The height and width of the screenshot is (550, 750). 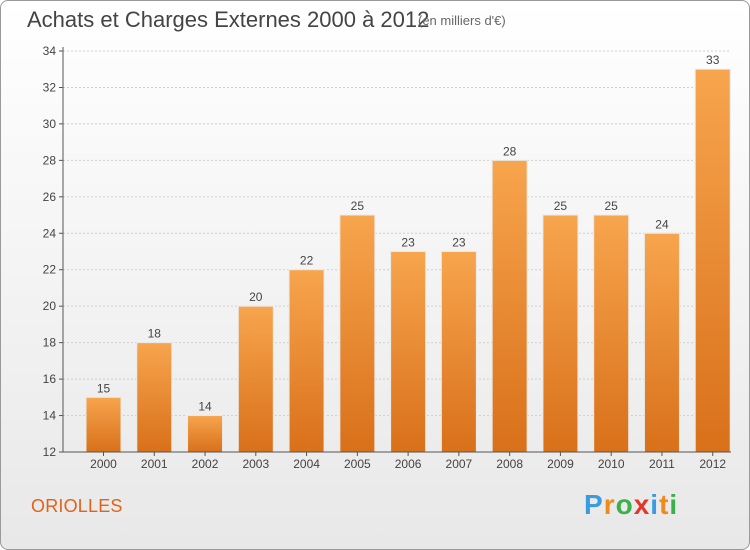 I want to click on bar-value-label: 28, so click(x=510, y=151).